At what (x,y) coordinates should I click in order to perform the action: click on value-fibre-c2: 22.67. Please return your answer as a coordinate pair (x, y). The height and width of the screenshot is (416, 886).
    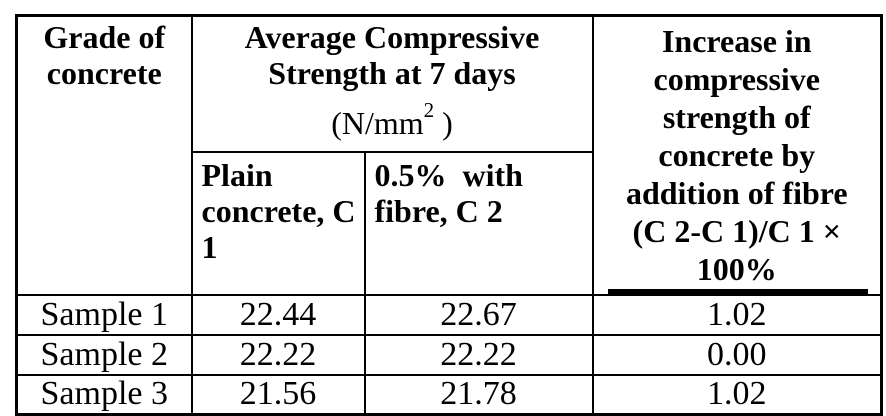
    Looking at the image, I should click on (478, 314).